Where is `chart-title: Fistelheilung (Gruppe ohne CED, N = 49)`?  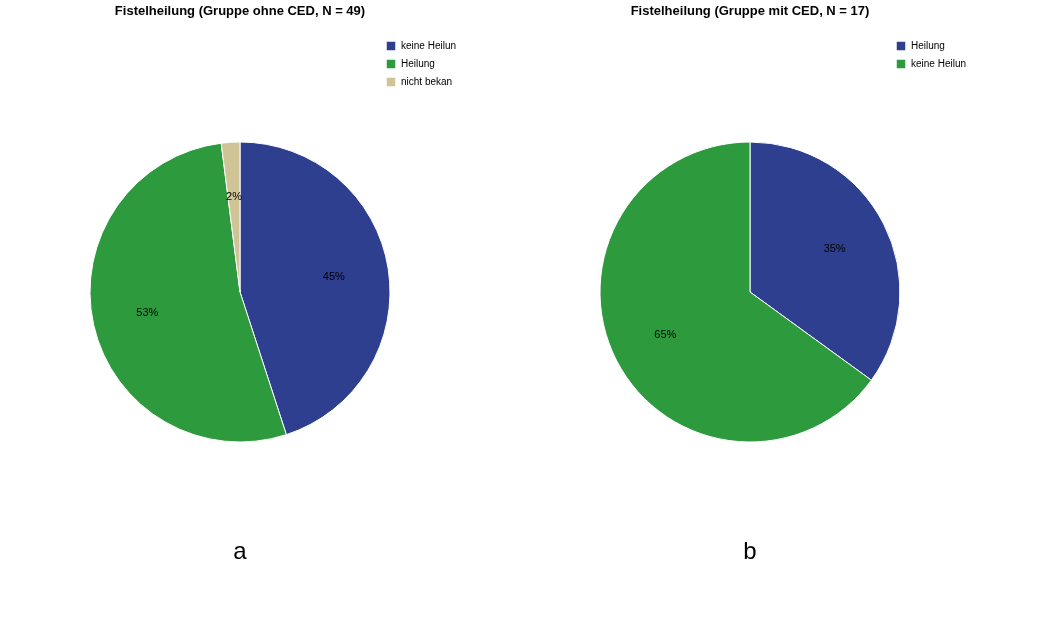 chart-title: Fistelheilung (Gruppe ohne CED, N = 49) is located at coordinates (240, 10).